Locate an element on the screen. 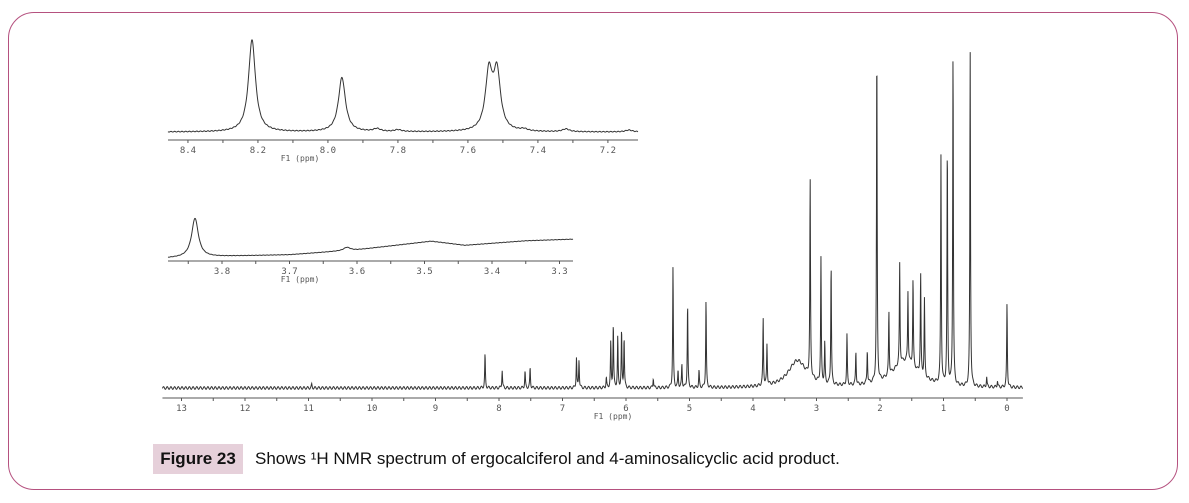  x-tick-label: 3.3 is located at coordinates (559, 272).